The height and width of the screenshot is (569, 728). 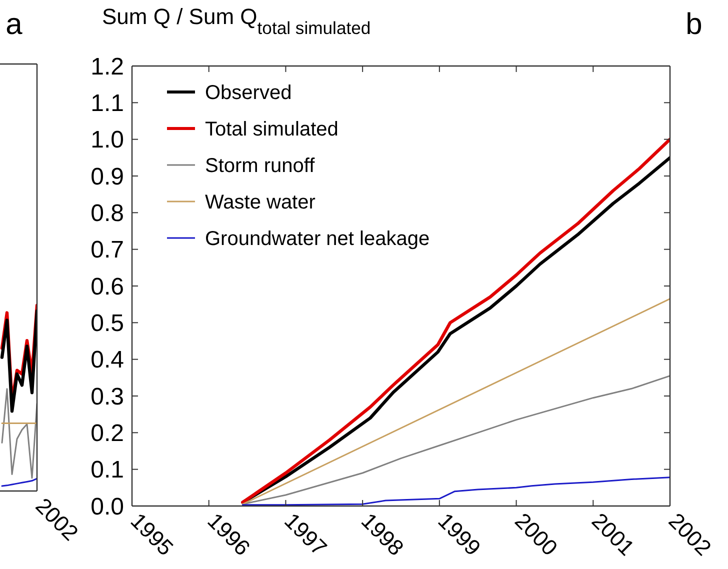 I want to click on chart-title: b, so click(x=694, y=24).